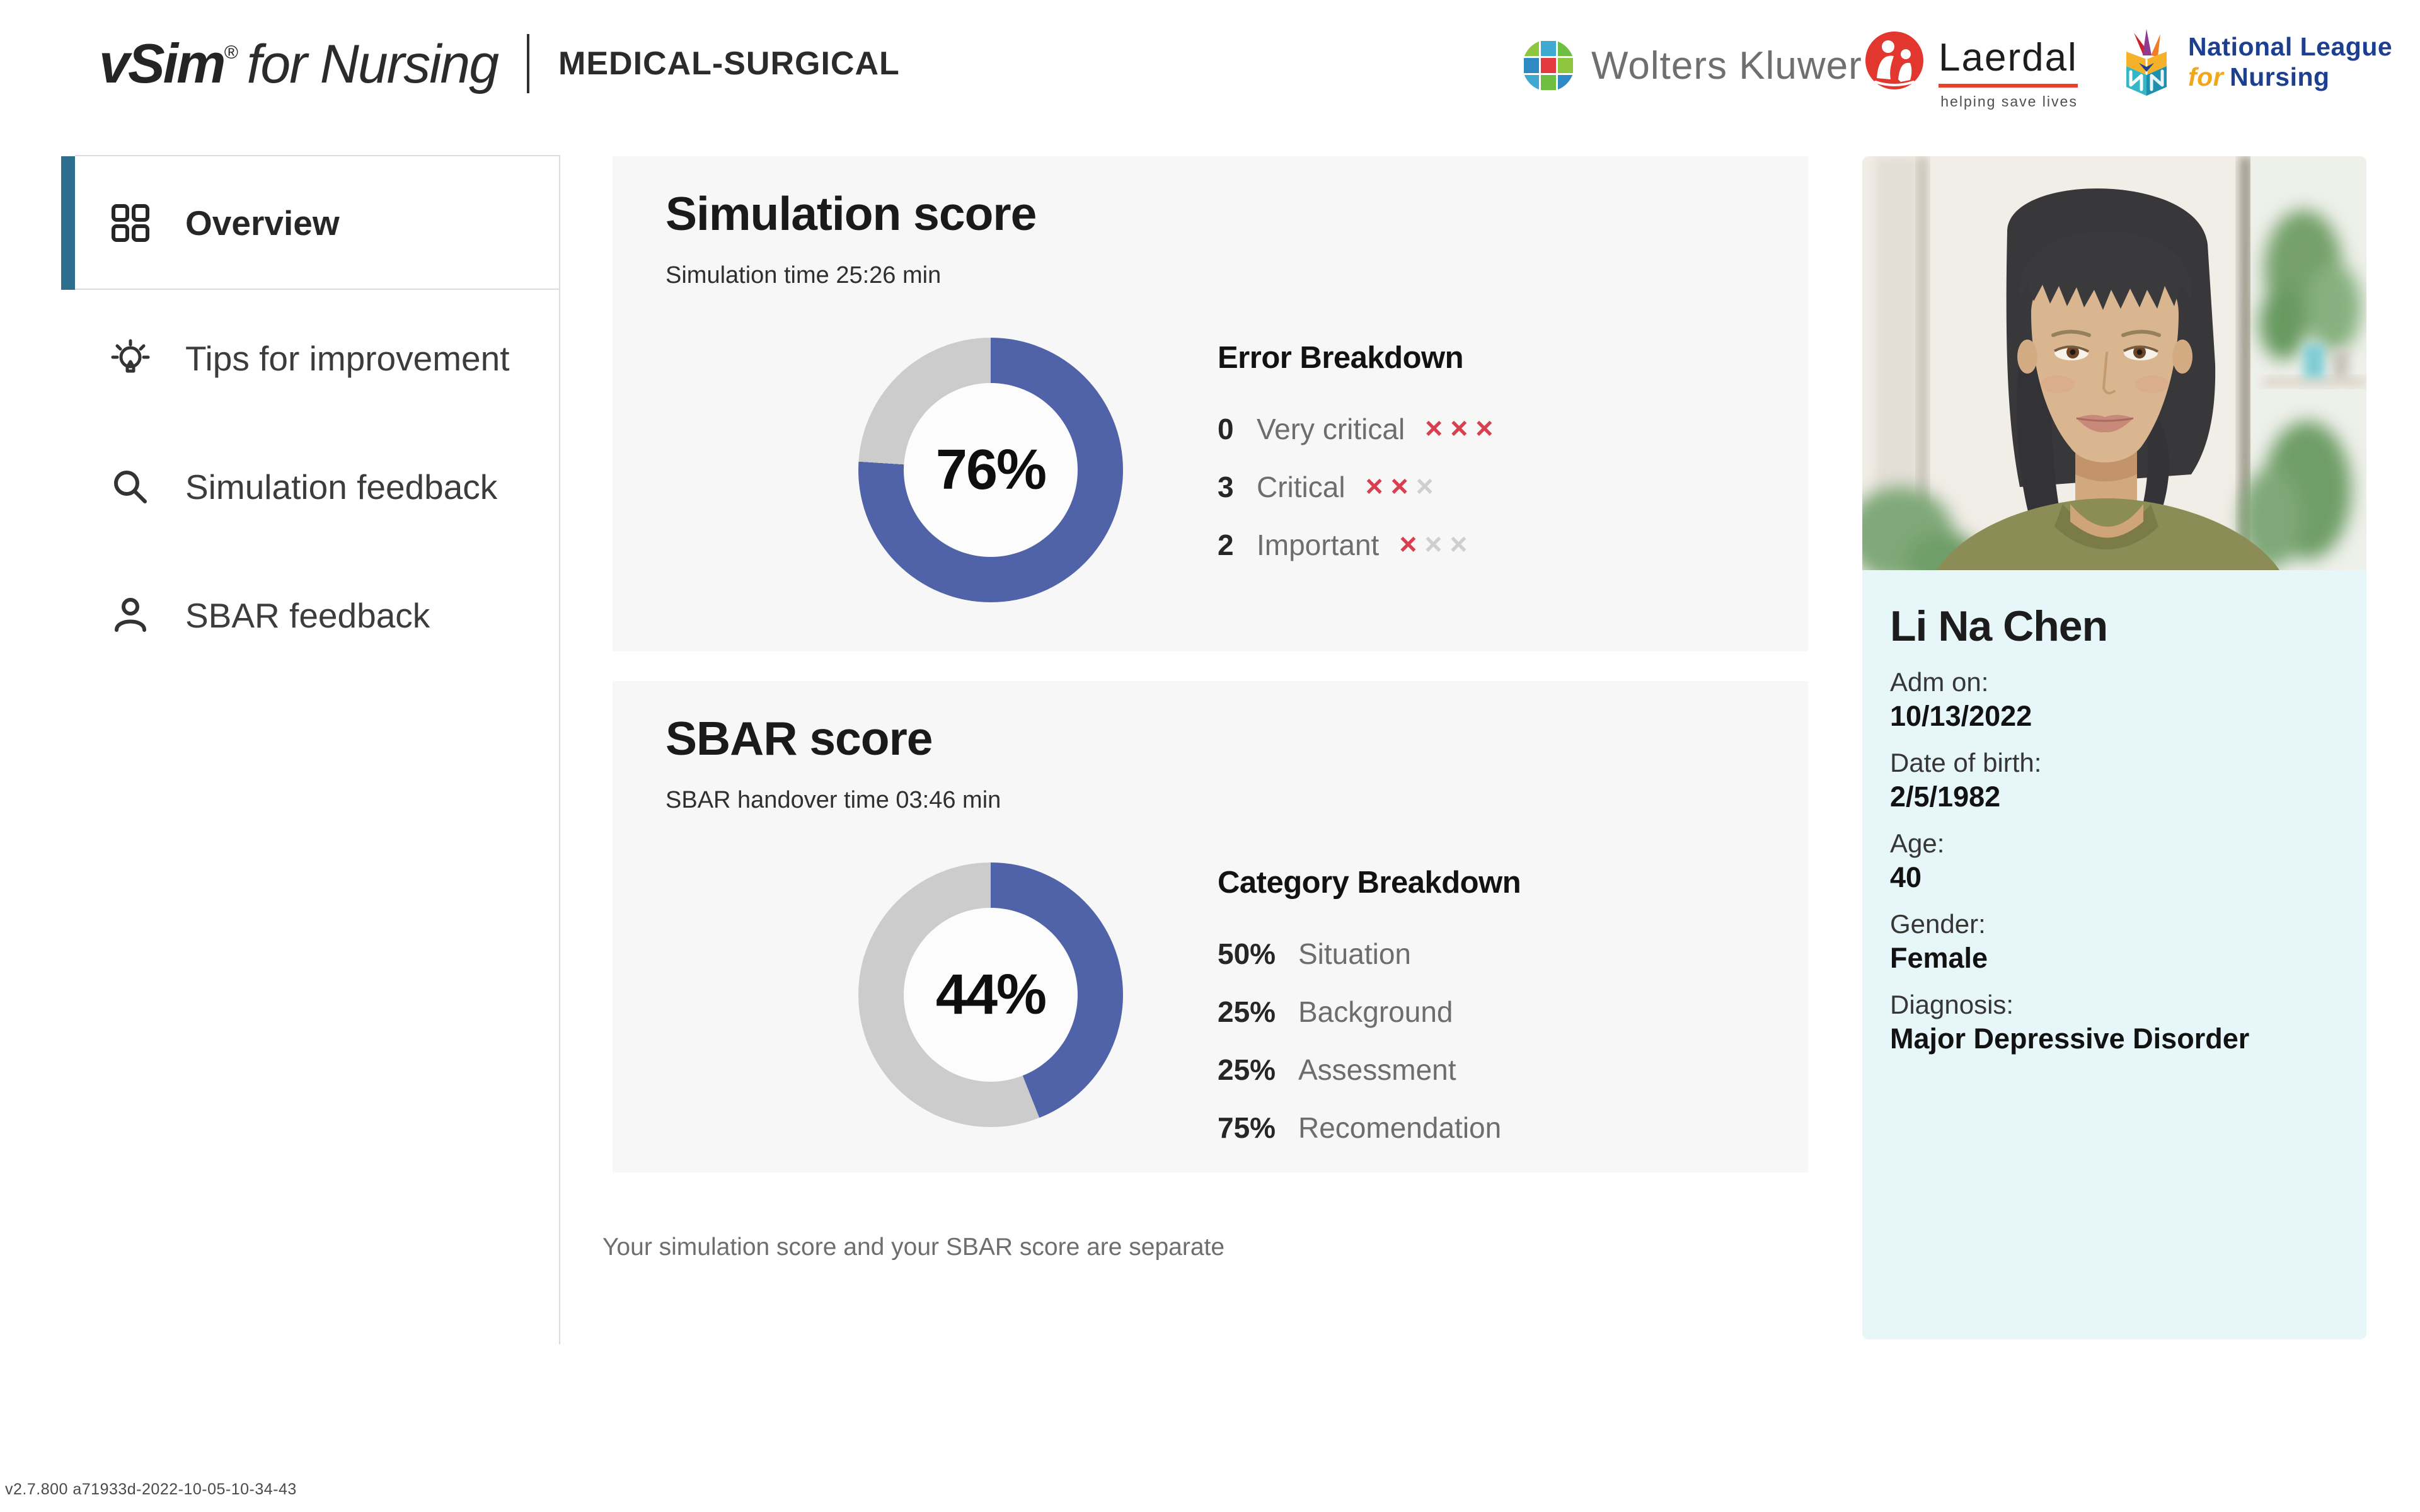 The height and width of the screenshot is (1512, 2420). What do you see at coordinates (1247, 953) in the screenshot?
I see `category-percent: 50%` at bounding box center [1247, 953].